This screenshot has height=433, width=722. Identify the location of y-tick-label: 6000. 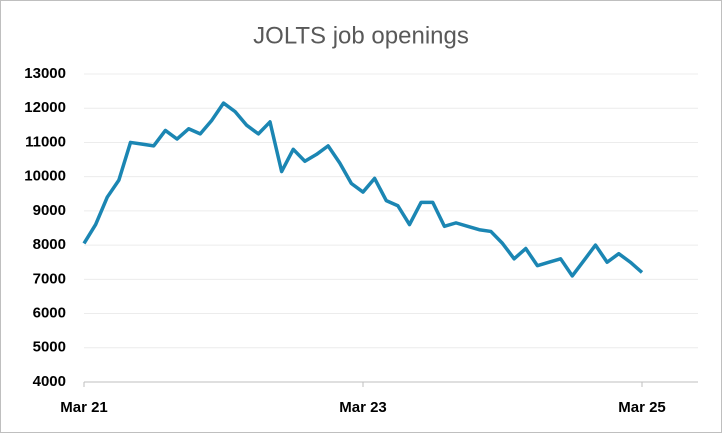
(49, 313).